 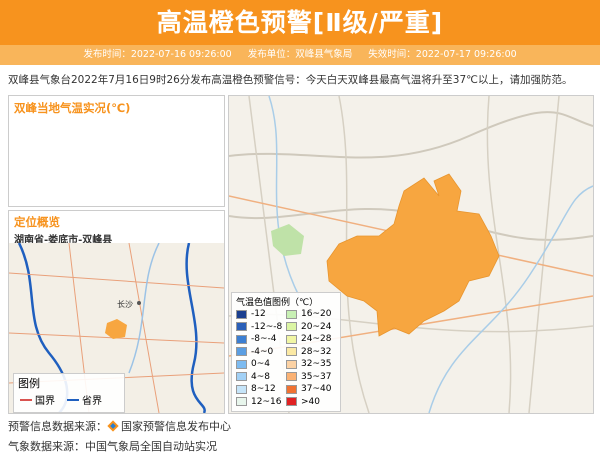 I want to click on legend-label: 37~40, so click(x=316, y=389).